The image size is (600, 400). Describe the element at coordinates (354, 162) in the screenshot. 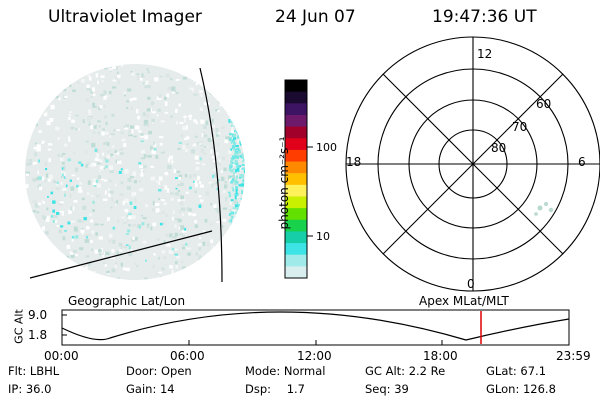

I see `mlt-label-18: 18` at that location.